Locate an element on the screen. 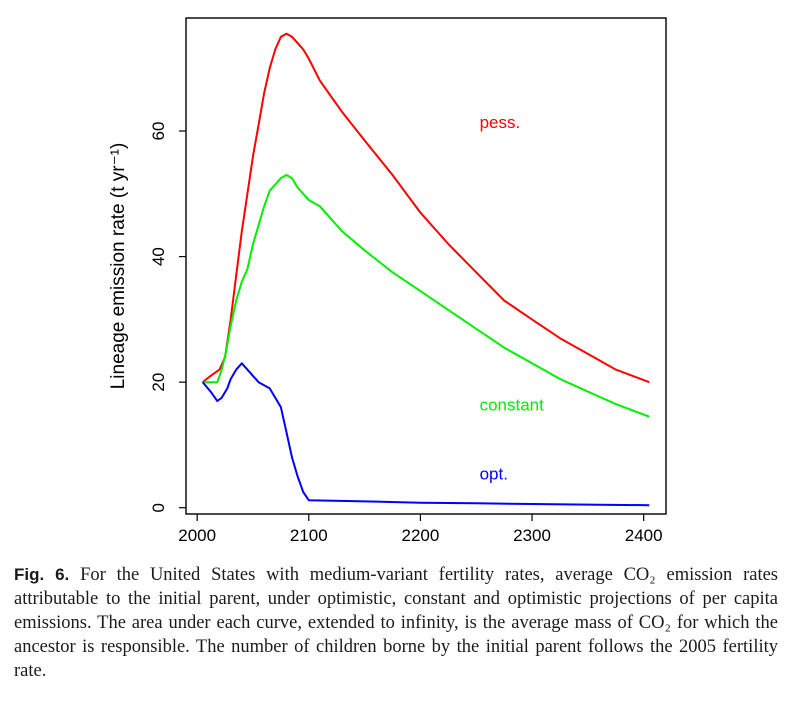 The width and height of the screenshot is (792, 706). y-axis-label: Lineage emission rate (t yr⁻¹) is located at coordinates (118, 266).